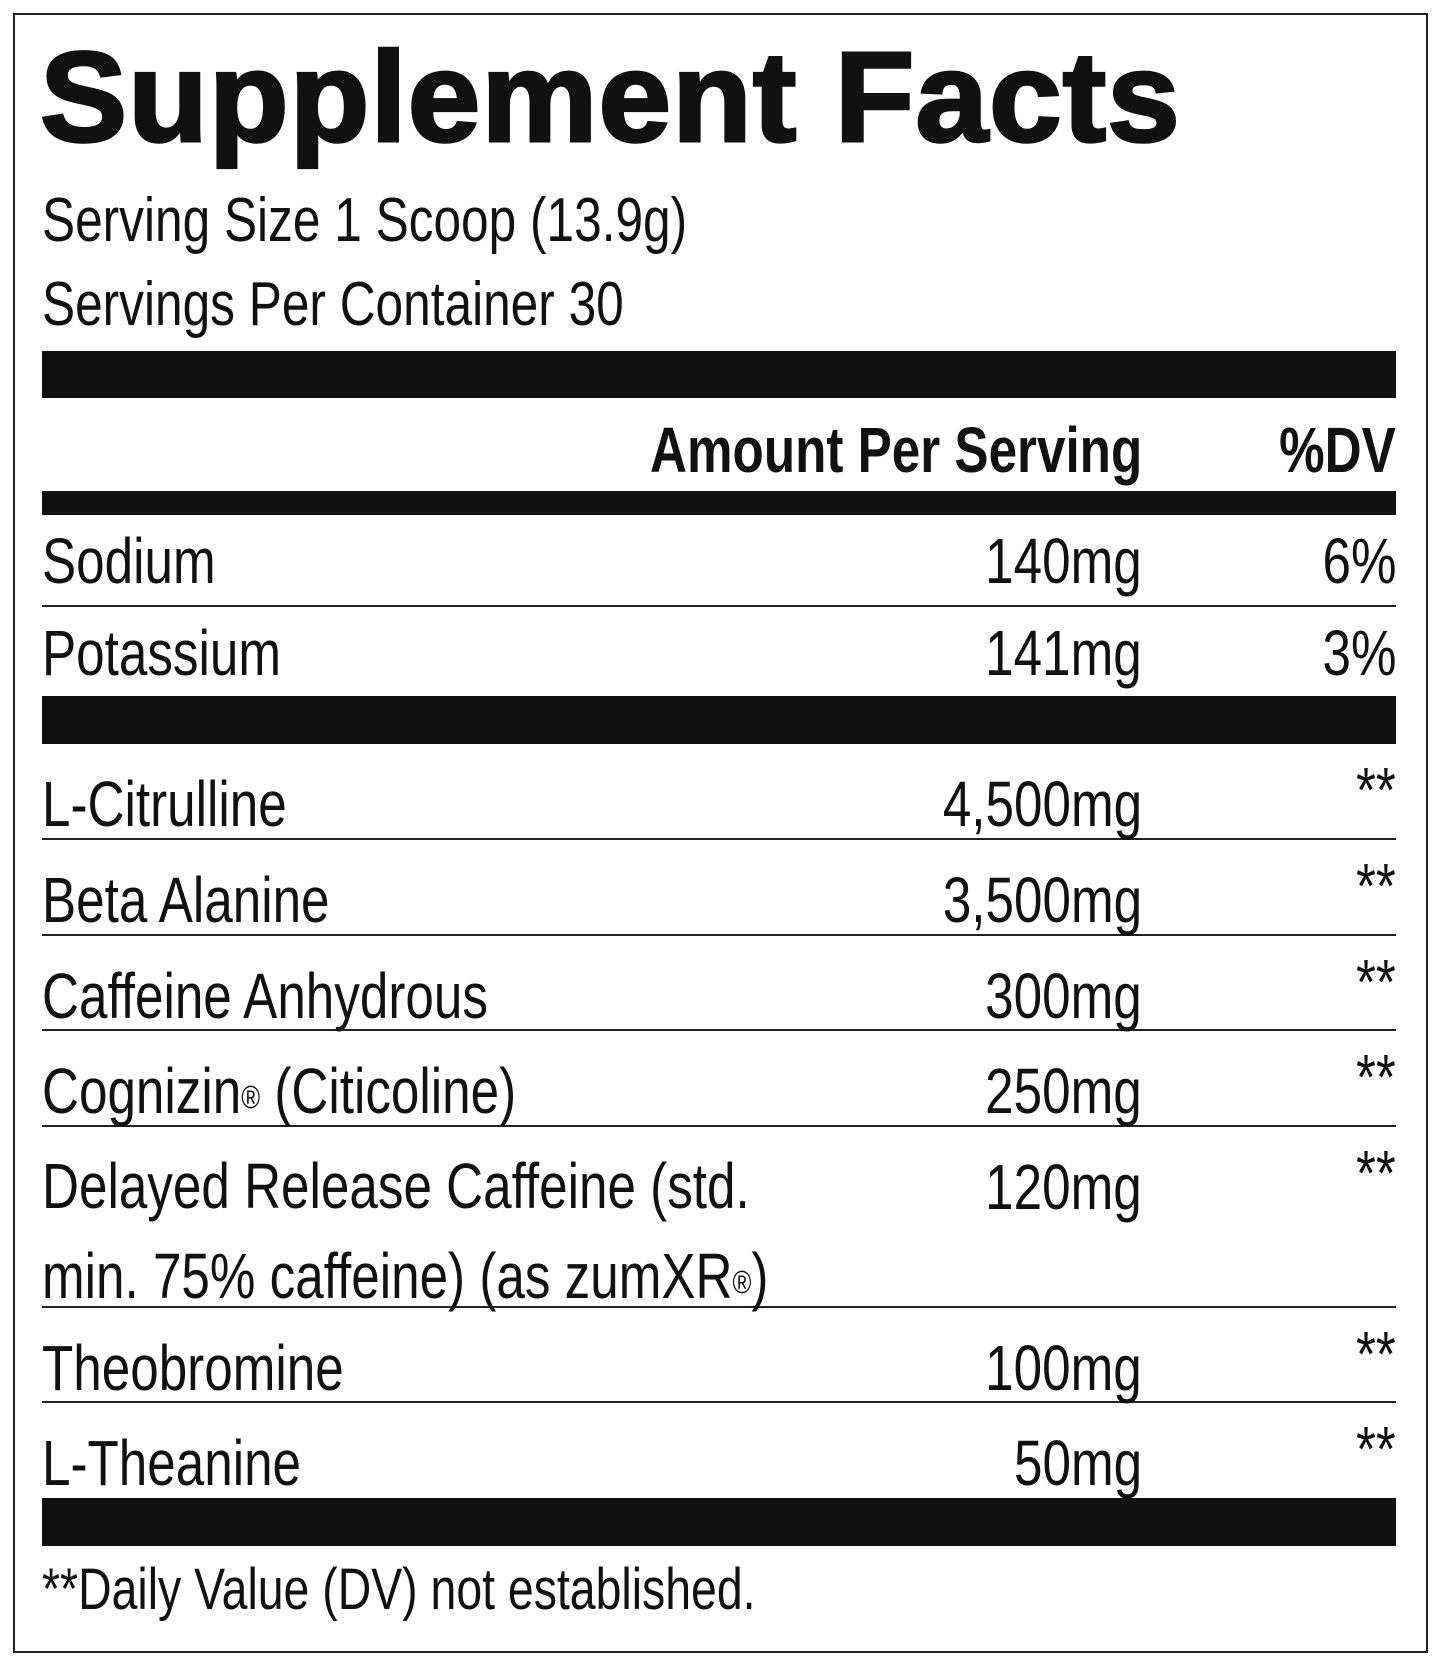  Describe the element at coordinates (1359, 653) in the screenshot. I see `nutrient-dv: 3%` at that location.